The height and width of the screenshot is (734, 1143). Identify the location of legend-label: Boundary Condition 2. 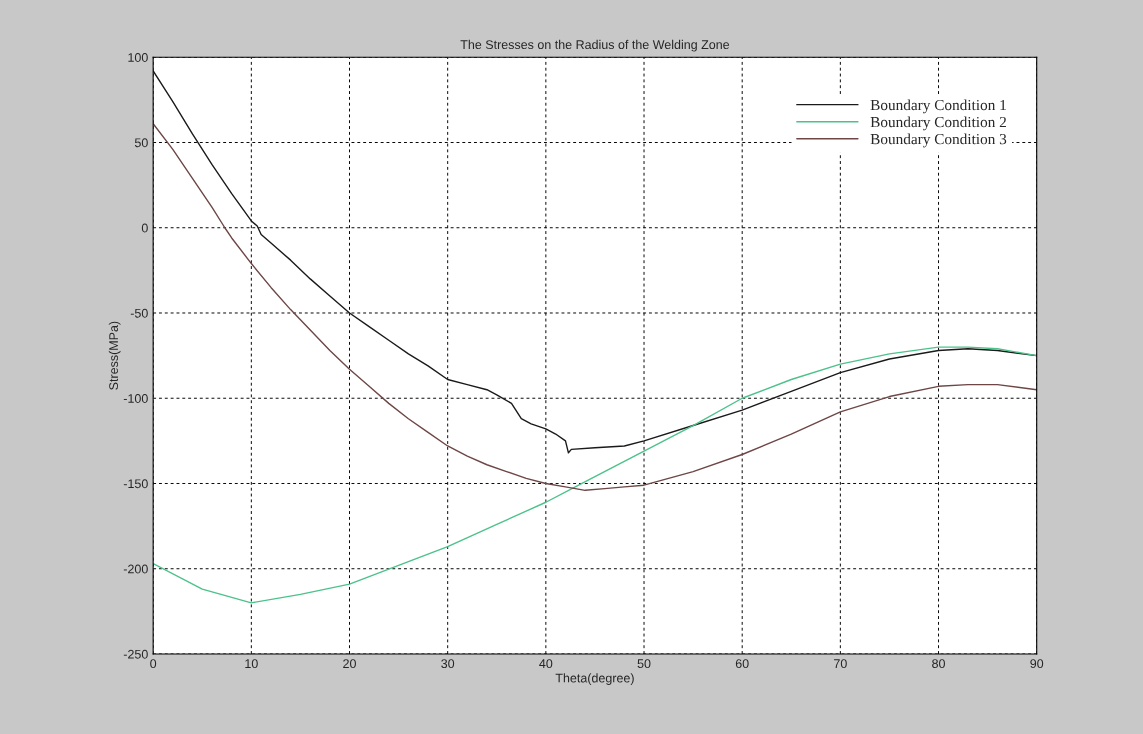
(938, 123).